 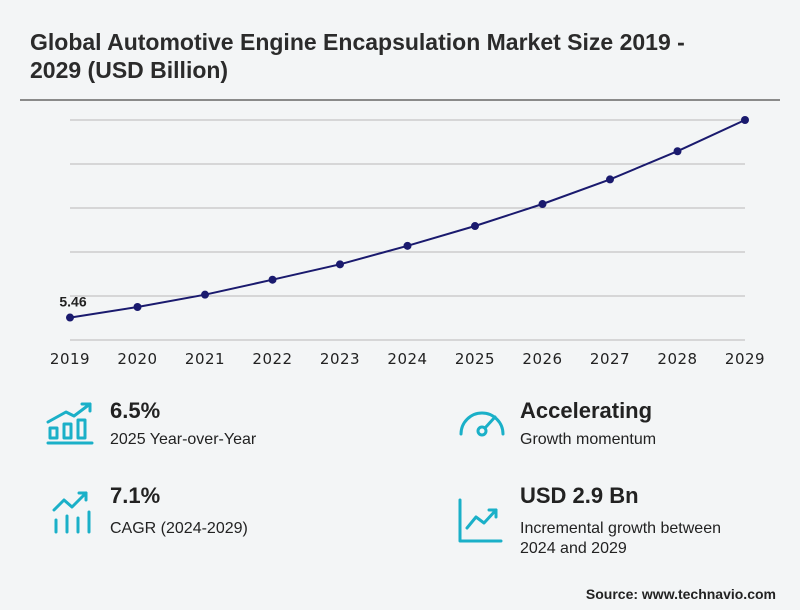 What do you see at coordinates (588, 439) in the screenshot?
I see `stat-caption: Growth momentum` at bounding box center [588, 439].